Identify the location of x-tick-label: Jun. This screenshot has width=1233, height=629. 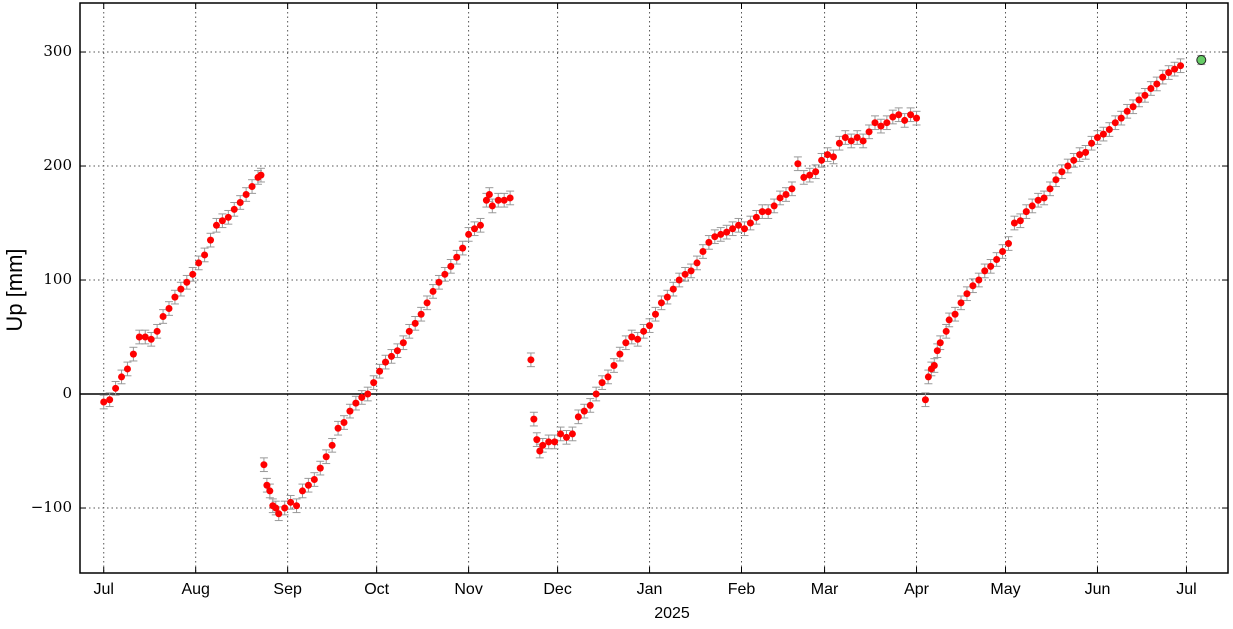
(1098, 589).